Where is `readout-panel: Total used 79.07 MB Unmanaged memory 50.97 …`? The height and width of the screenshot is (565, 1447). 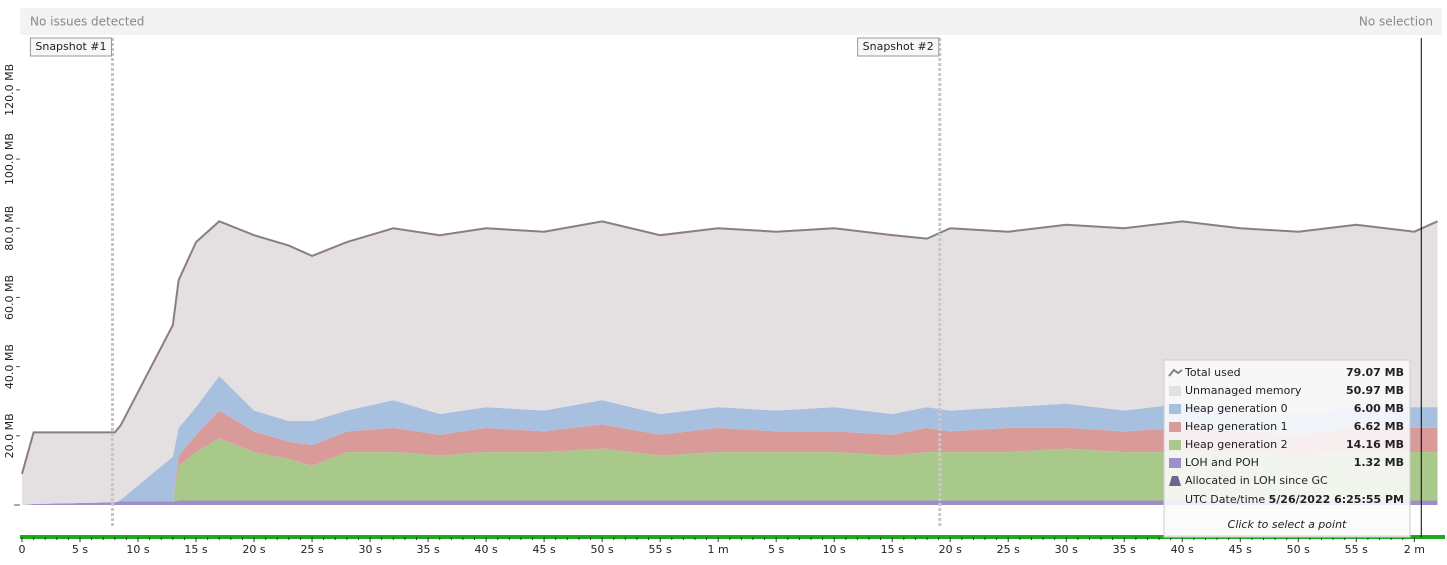
readout-panel: Total used 79.07 MB Unmanaged memory 50.97 … is located at coordinates (1287, 448).